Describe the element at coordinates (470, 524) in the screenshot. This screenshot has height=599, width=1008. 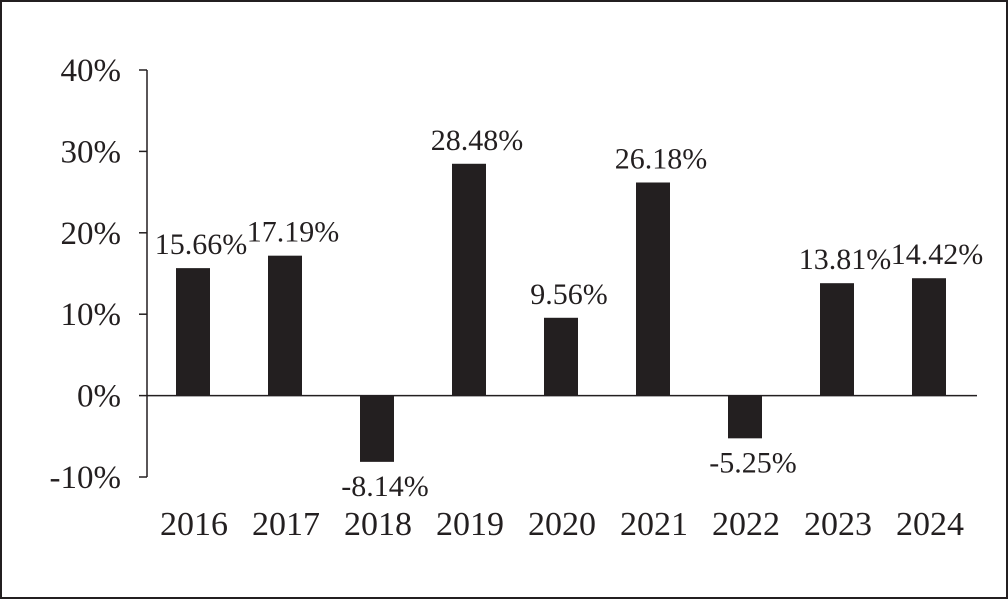
I see `x-tick-label-2019: 2019` at that location.